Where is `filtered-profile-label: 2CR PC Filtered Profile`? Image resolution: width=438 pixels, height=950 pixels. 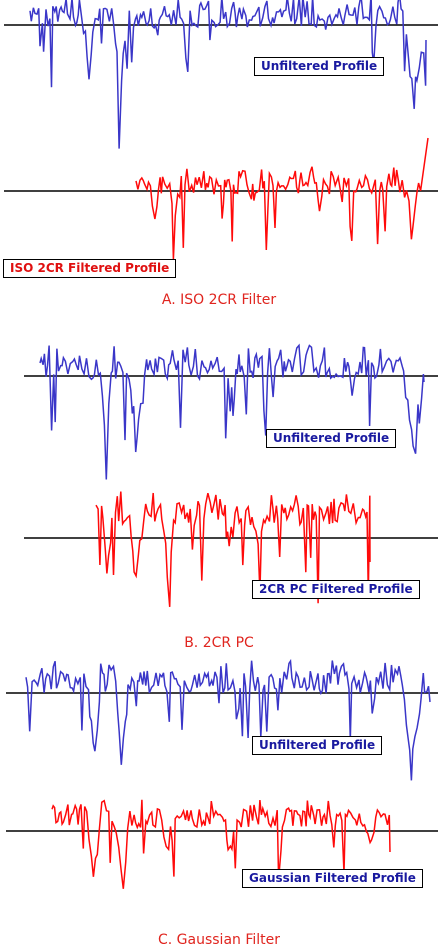
filtered-profile-label: 2CR PC Filtered Profile is located at coordinates (336, 589).